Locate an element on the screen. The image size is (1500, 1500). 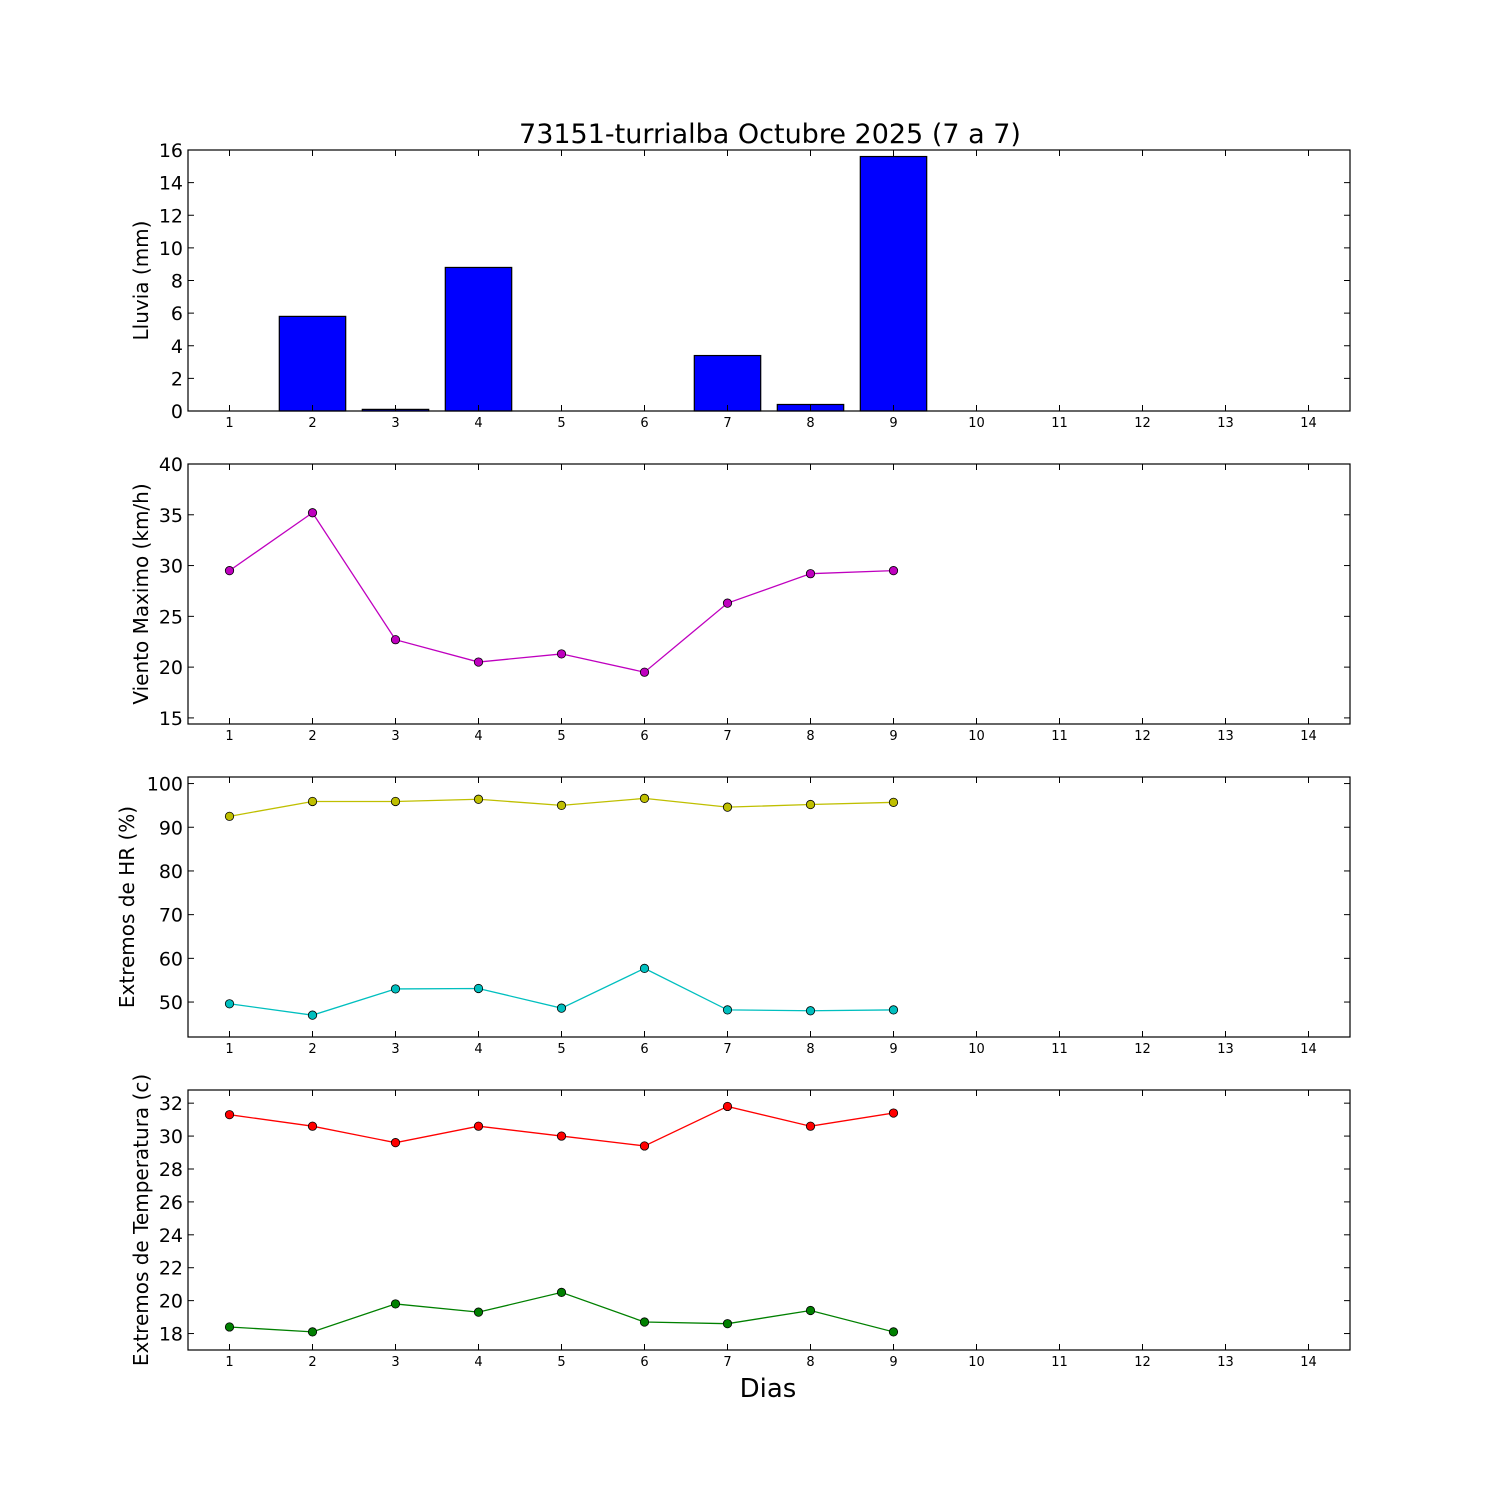
y-tick-label: 40 is located at coordinates (171, 465).